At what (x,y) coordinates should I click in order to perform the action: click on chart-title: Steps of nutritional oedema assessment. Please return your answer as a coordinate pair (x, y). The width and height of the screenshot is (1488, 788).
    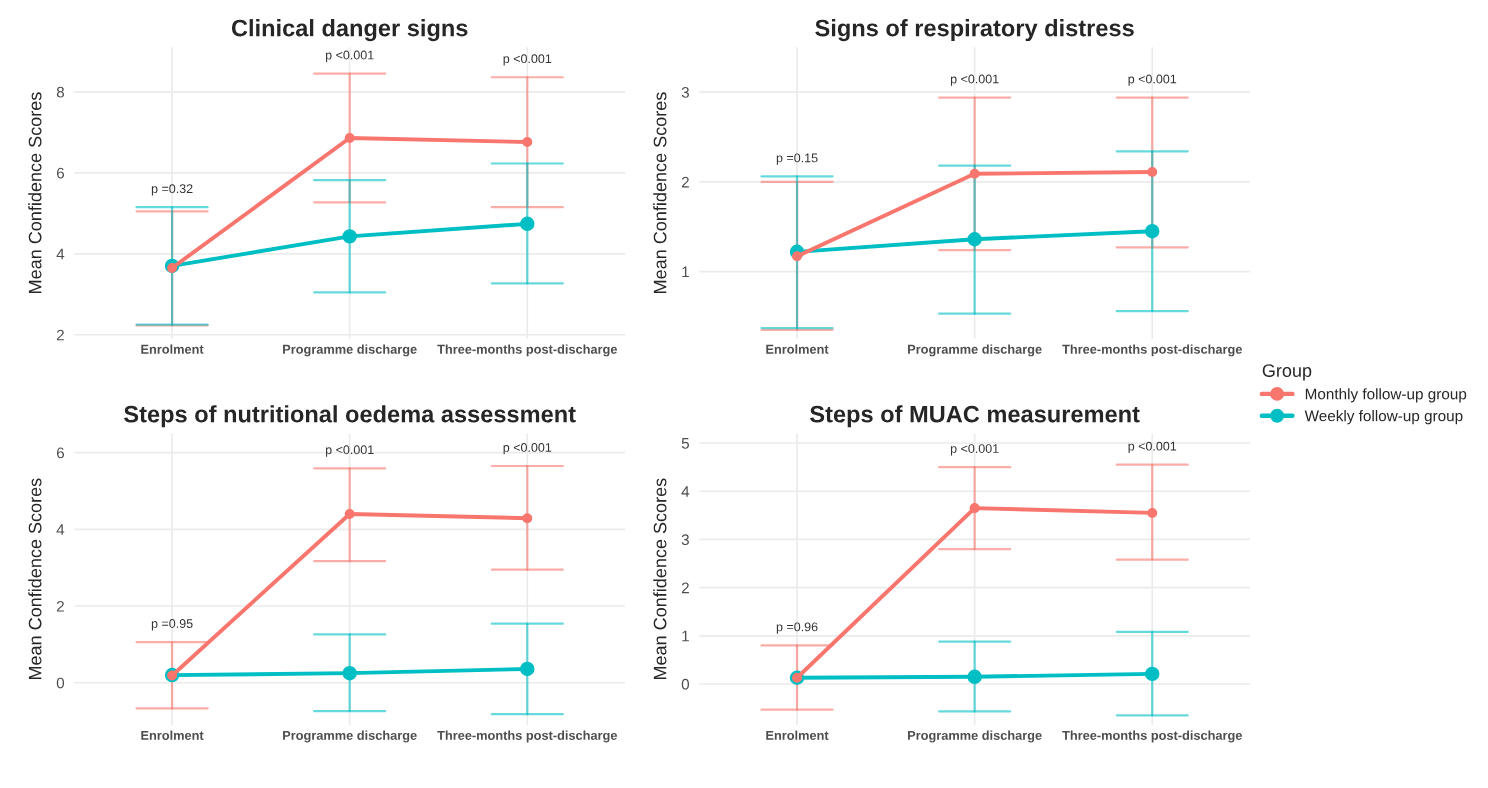
    Looking at the image, I should click on (350, 416).